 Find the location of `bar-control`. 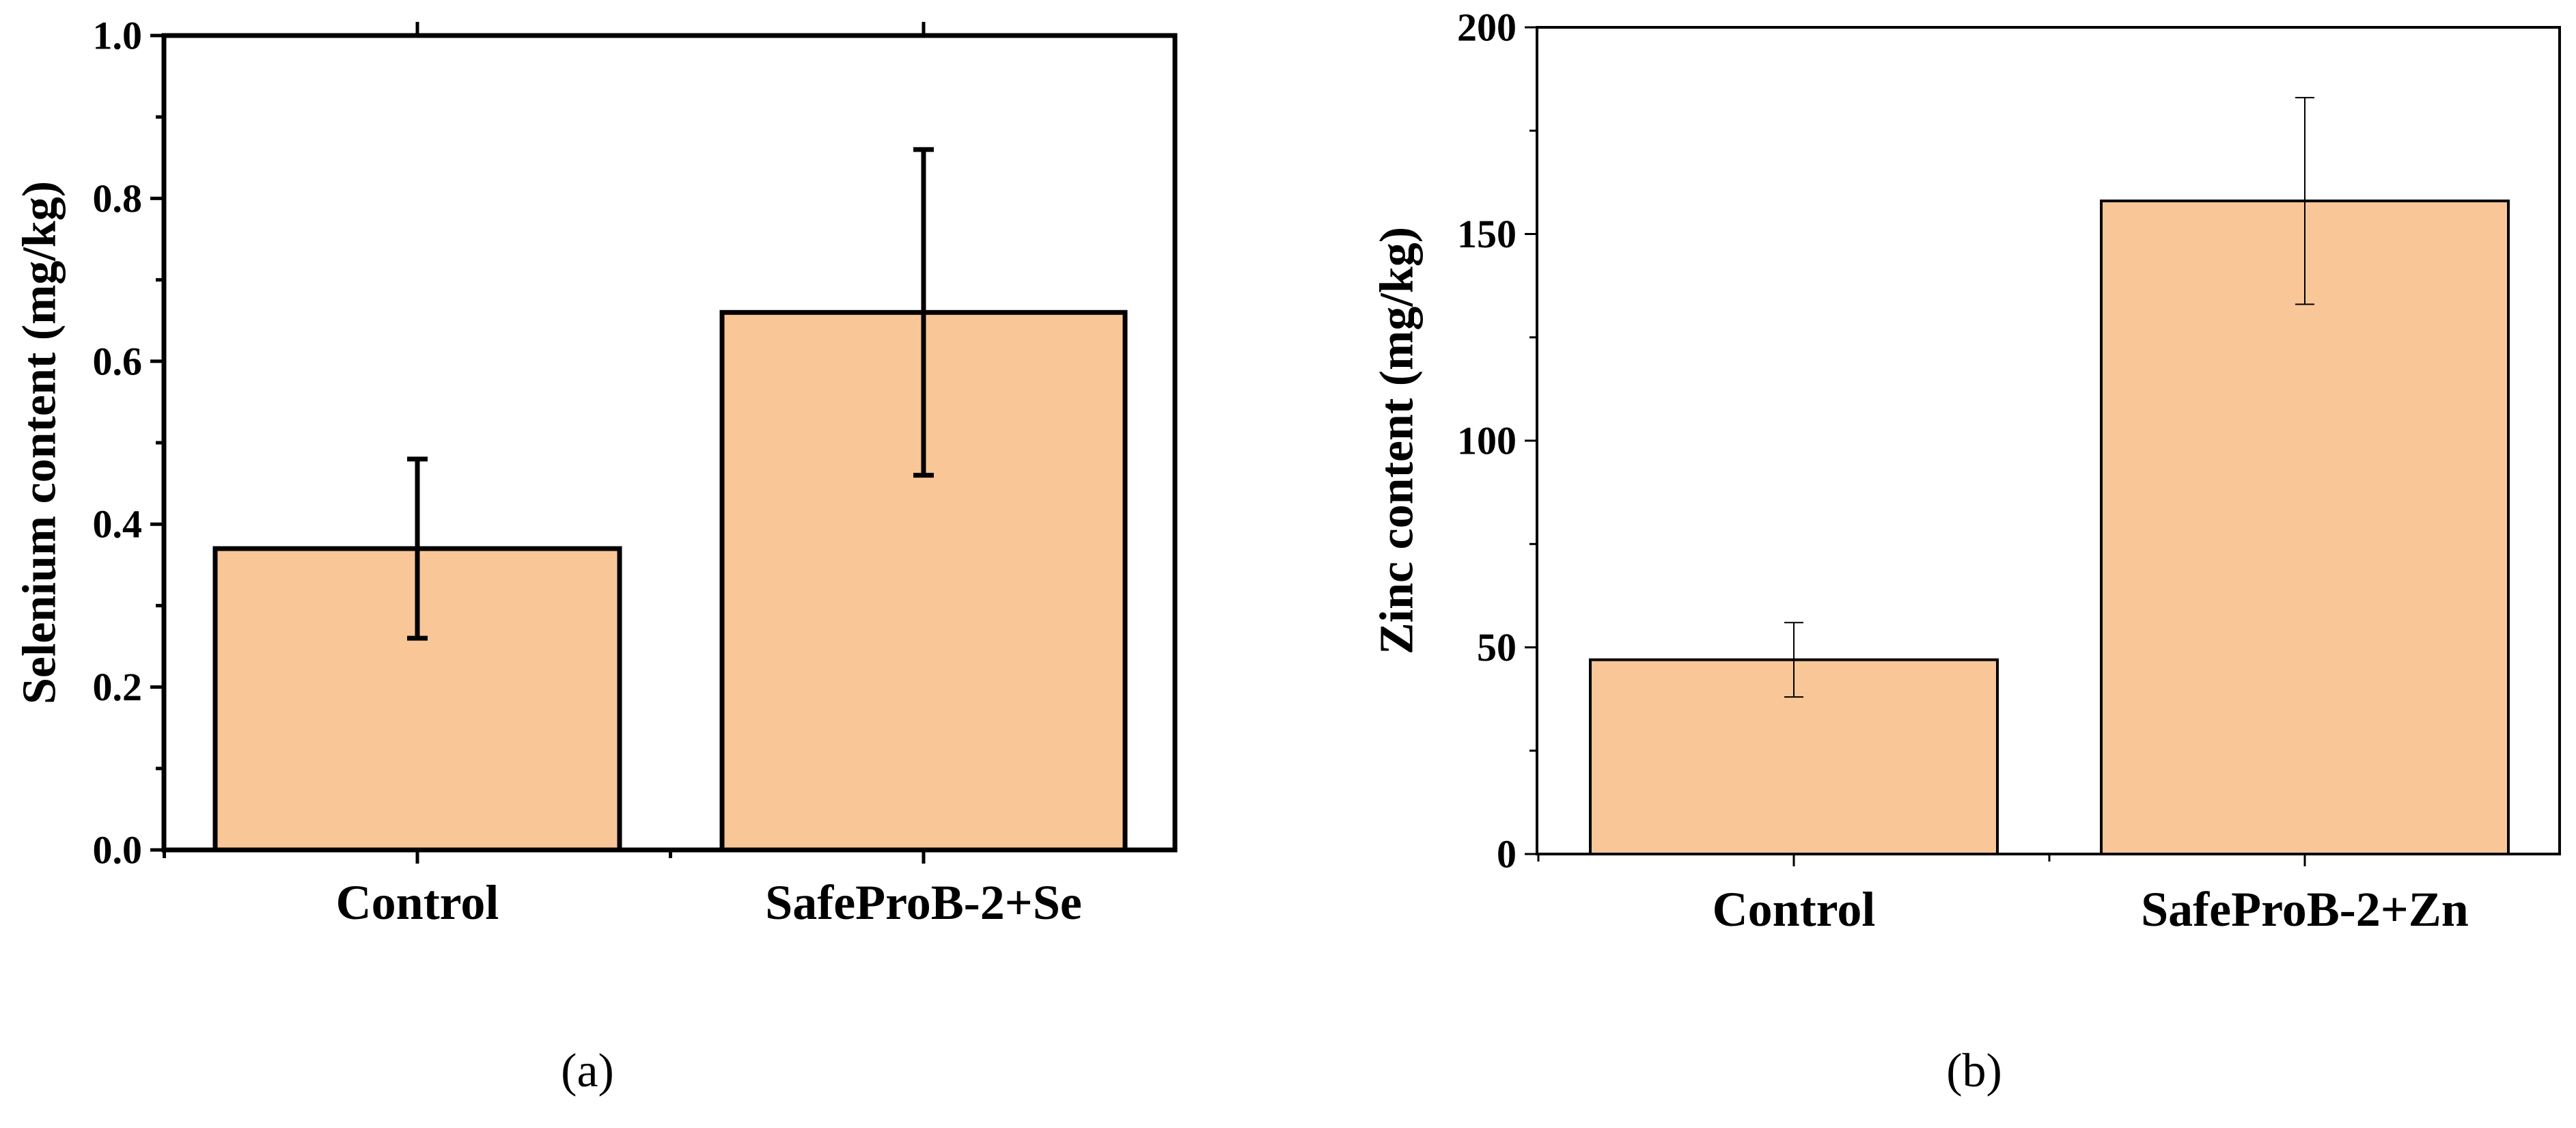

bar-control is located at coordinates (1794, 757).